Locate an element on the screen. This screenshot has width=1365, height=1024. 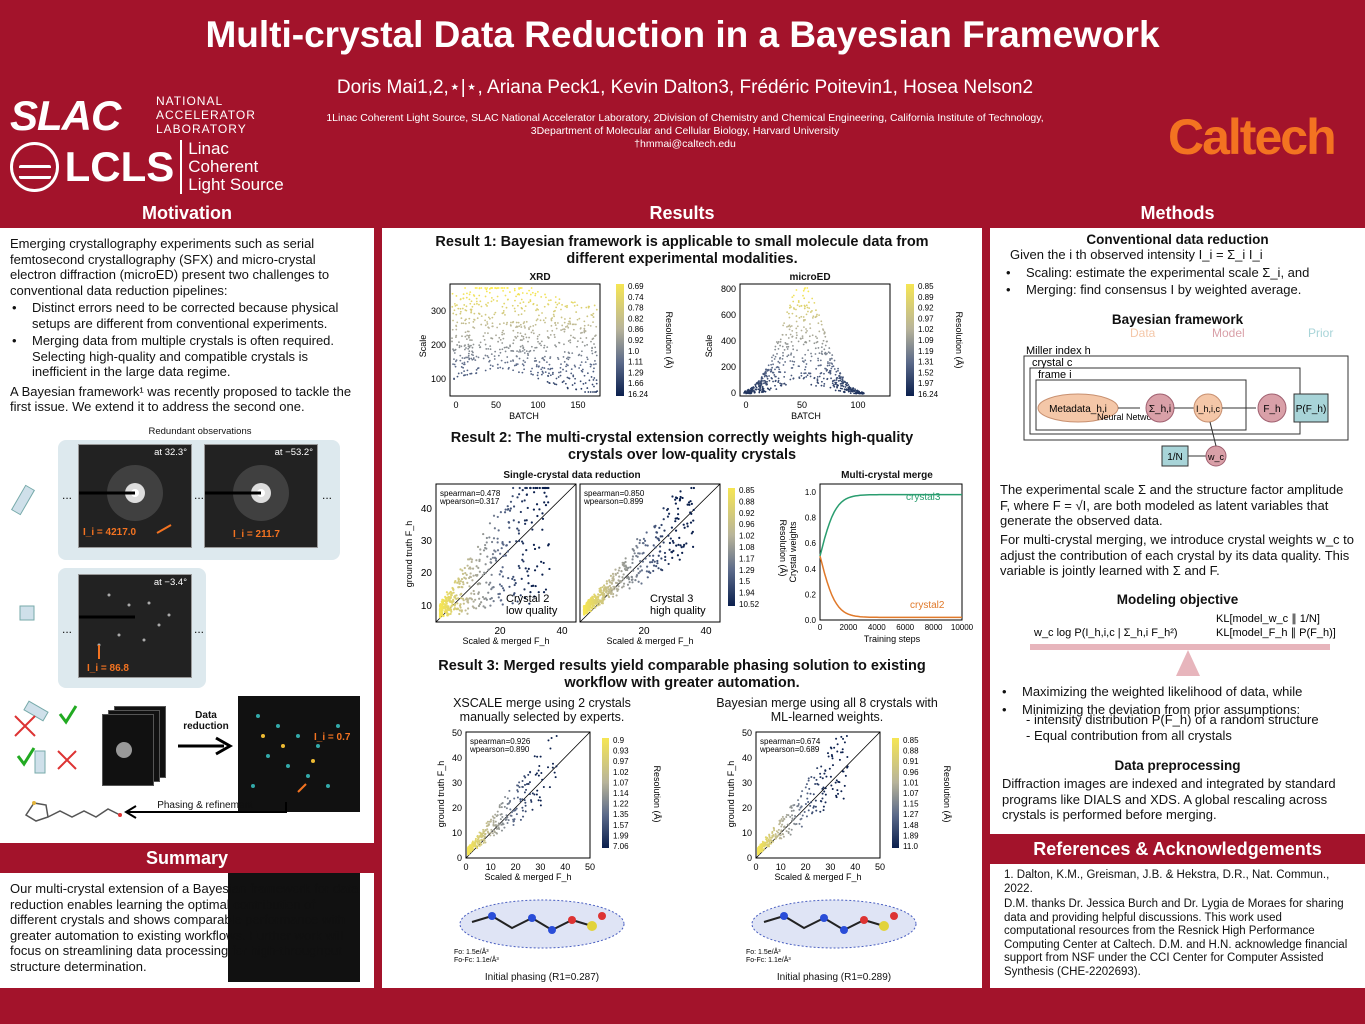
r3-xtick: 0 is located at coordinates (755, 867).